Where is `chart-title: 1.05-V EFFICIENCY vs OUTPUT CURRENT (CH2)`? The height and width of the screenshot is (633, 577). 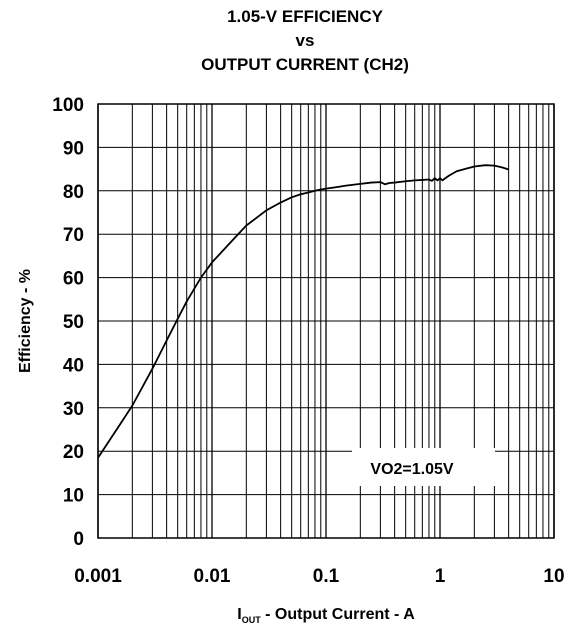
chart-title: 1.05-V EFFICIENCY vs OUTPUT CURRENT (CH2) is located at coordinates (305, 40).